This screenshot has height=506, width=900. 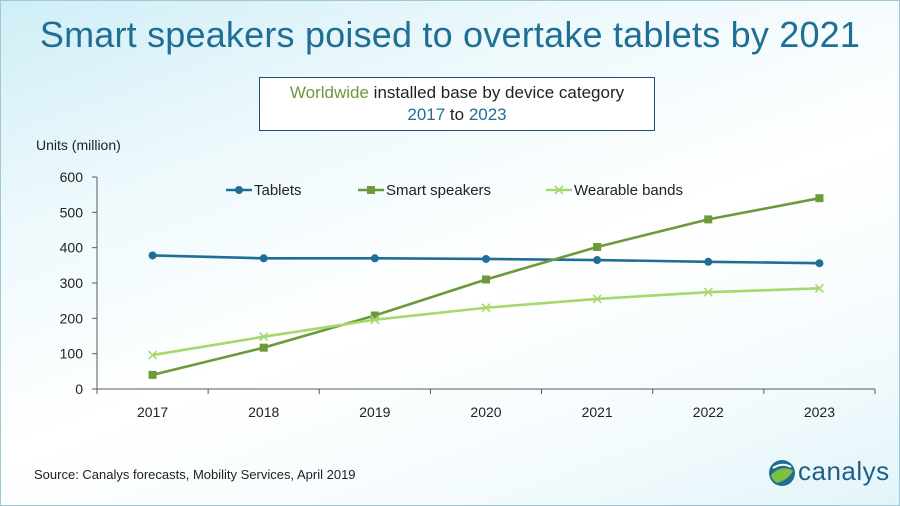 What do you see at coordinates (844, 471) in the screenshot?
I see `canalys-logo-text: canalys` at bounding box center [844, 471].